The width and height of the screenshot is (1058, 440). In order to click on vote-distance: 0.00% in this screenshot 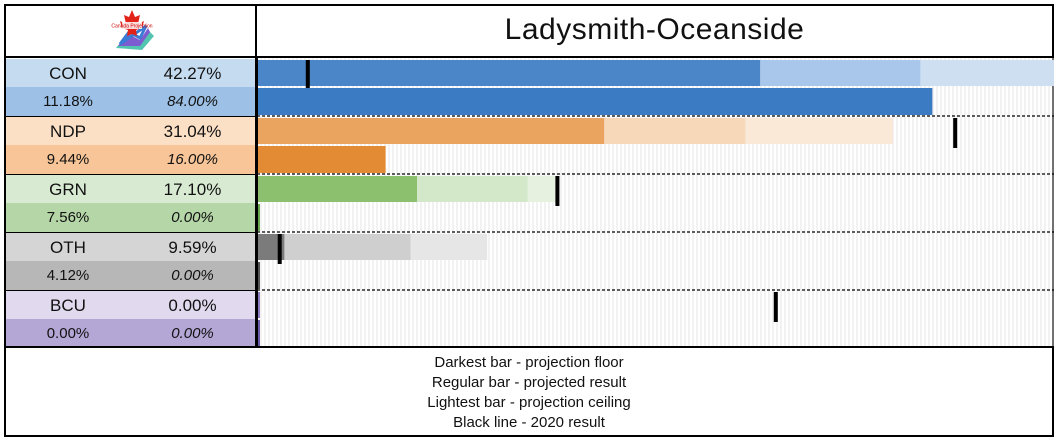, I will do `click(68, 333)`.